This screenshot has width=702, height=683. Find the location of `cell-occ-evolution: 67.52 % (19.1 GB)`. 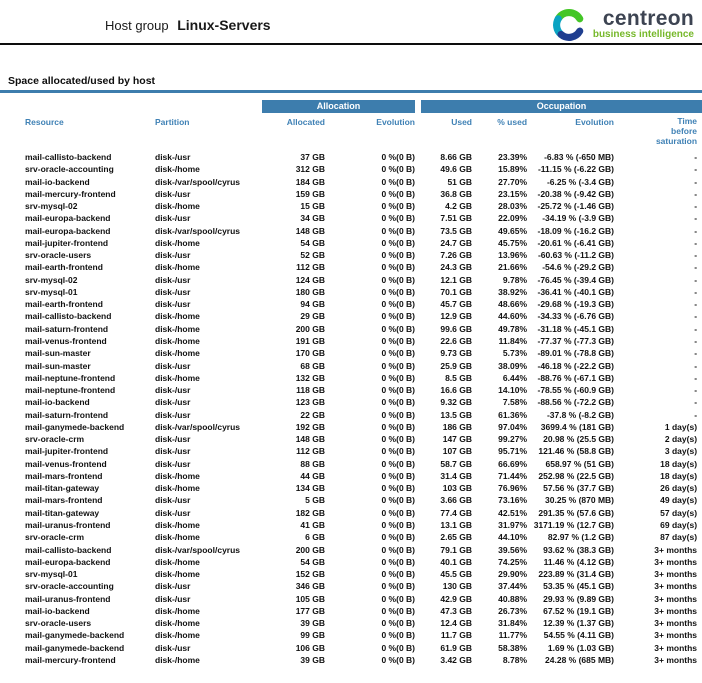

cell-occ-evolution: 67.52 % (19.1 GB) is located at coordinates (579, 610).